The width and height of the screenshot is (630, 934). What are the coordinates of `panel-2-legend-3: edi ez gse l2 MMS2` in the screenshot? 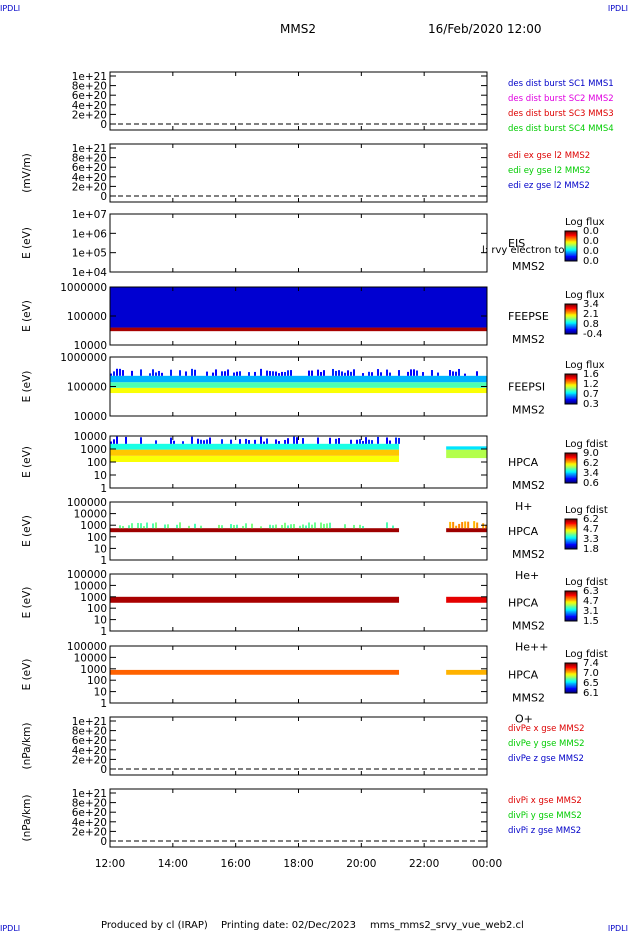 It's located at (549, 186).